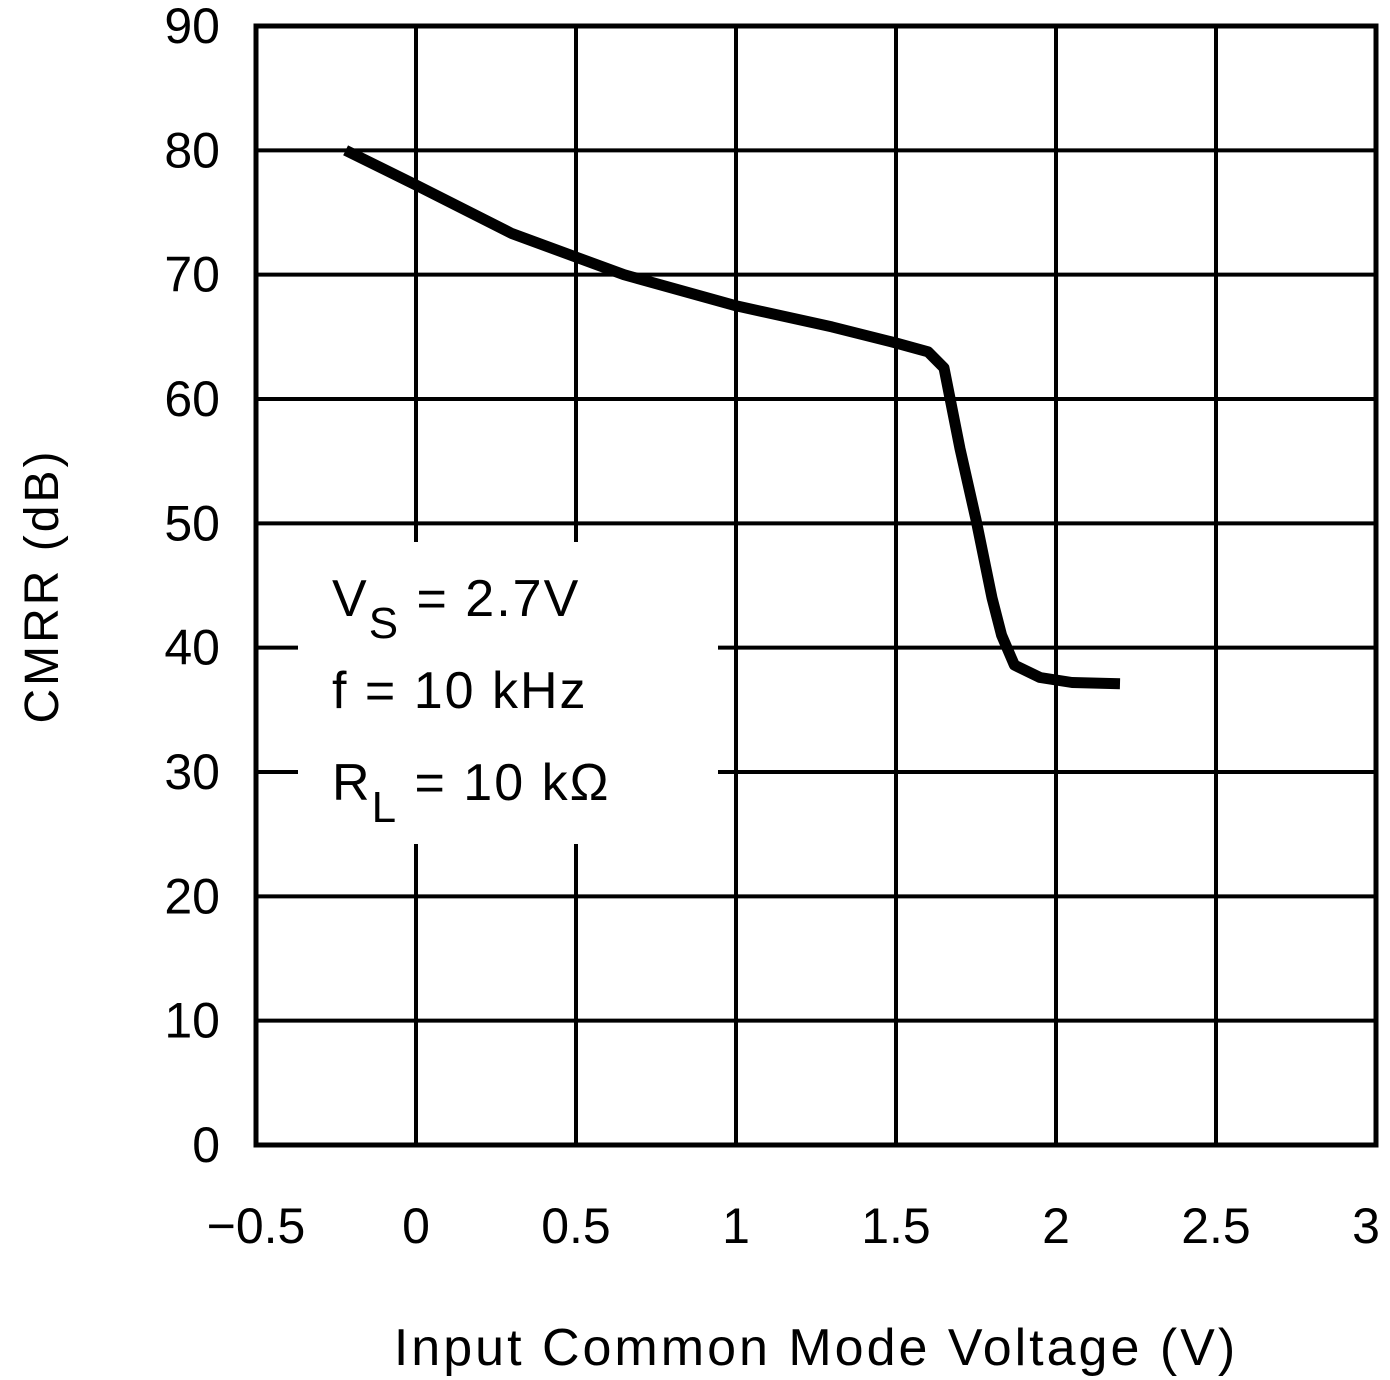  Describe the element at coordinates (192, 150) in the screenshot. I see `y-tick-label: 80` at that location.